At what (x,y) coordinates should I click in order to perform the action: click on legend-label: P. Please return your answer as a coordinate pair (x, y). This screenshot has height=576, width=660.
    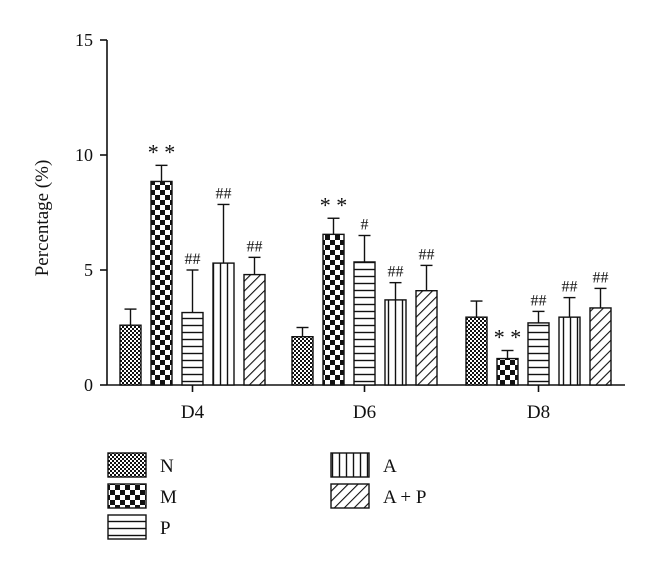
    Looking at the image, I should click on (165, 528).